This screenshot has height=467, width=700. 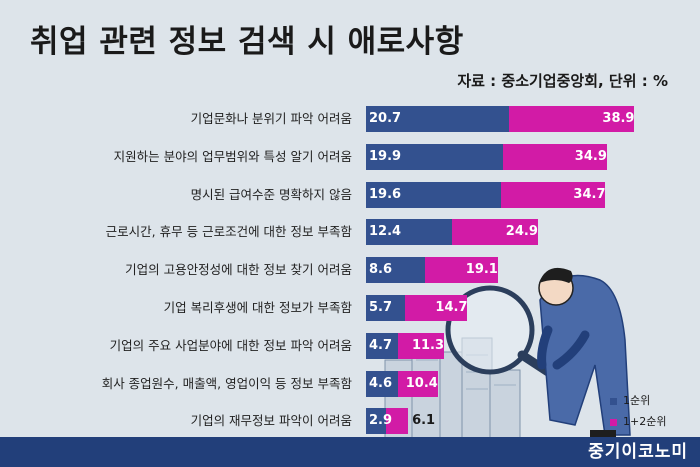 What do you see at coordinates (499, 331) in the screenshot?
I see `magnifying-glass-illustration` at bounding box center [499, 331].